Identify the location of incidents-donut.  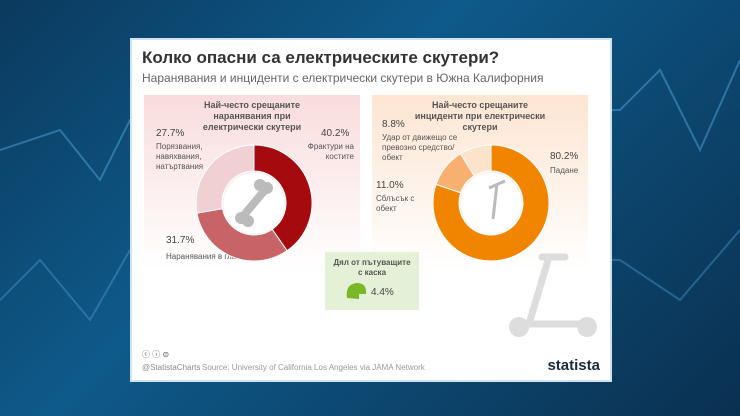
(491, 203).